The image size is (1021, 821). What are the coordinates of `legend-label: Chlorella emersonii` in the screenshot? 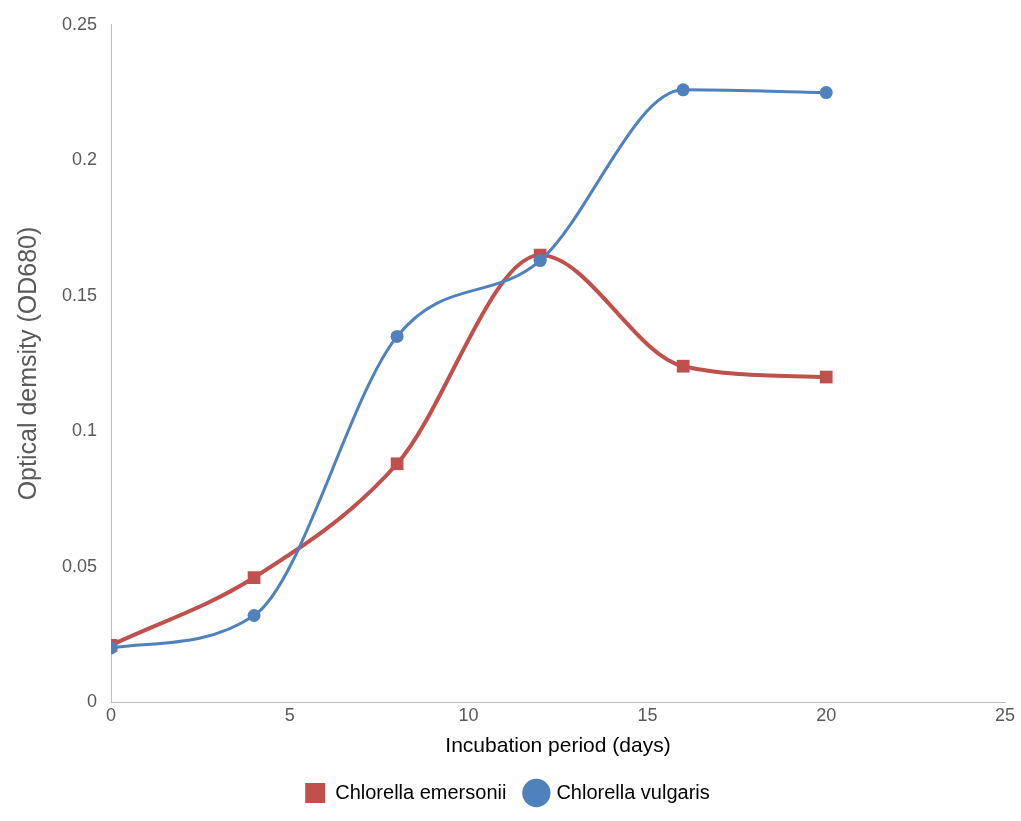 It's located at (421, 791).